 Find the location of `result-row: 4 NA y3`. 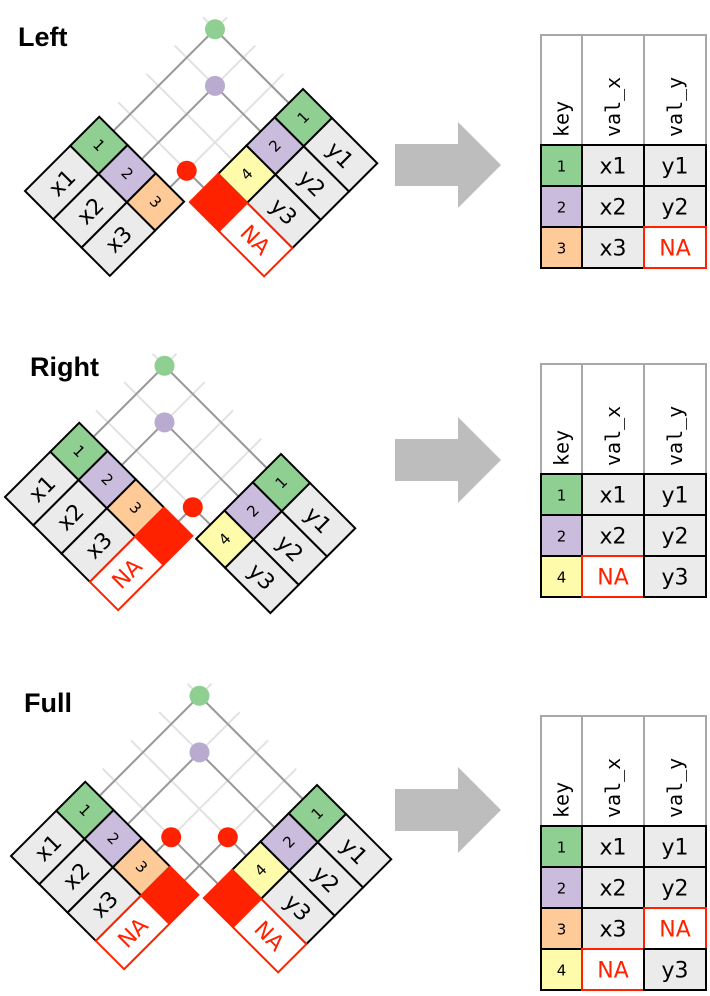

result-row: 4 NA y3 is located at coordinates (623, 576).